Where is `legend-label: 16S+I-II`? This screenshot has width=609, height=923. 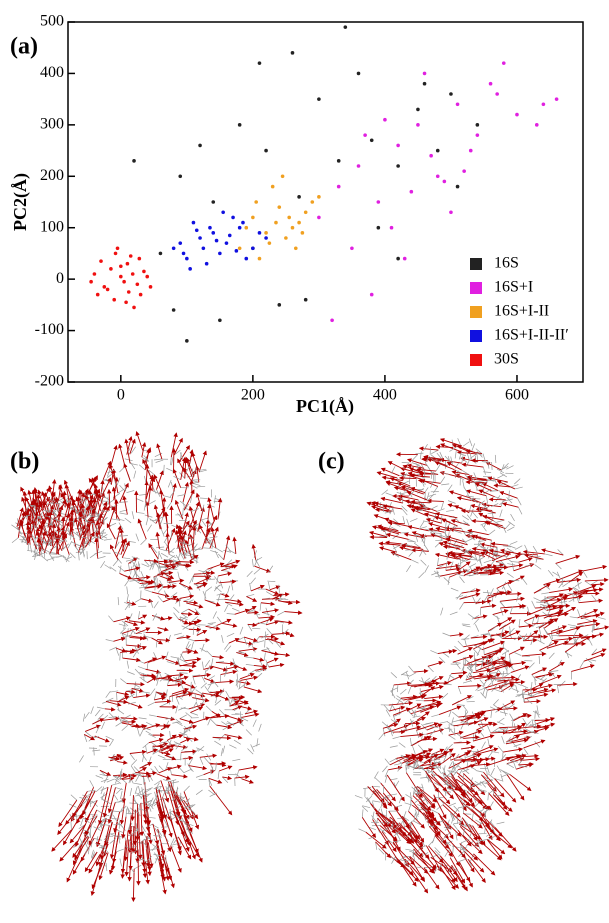 legend-label: 16S+I-II is located at coordinates (521, 311).